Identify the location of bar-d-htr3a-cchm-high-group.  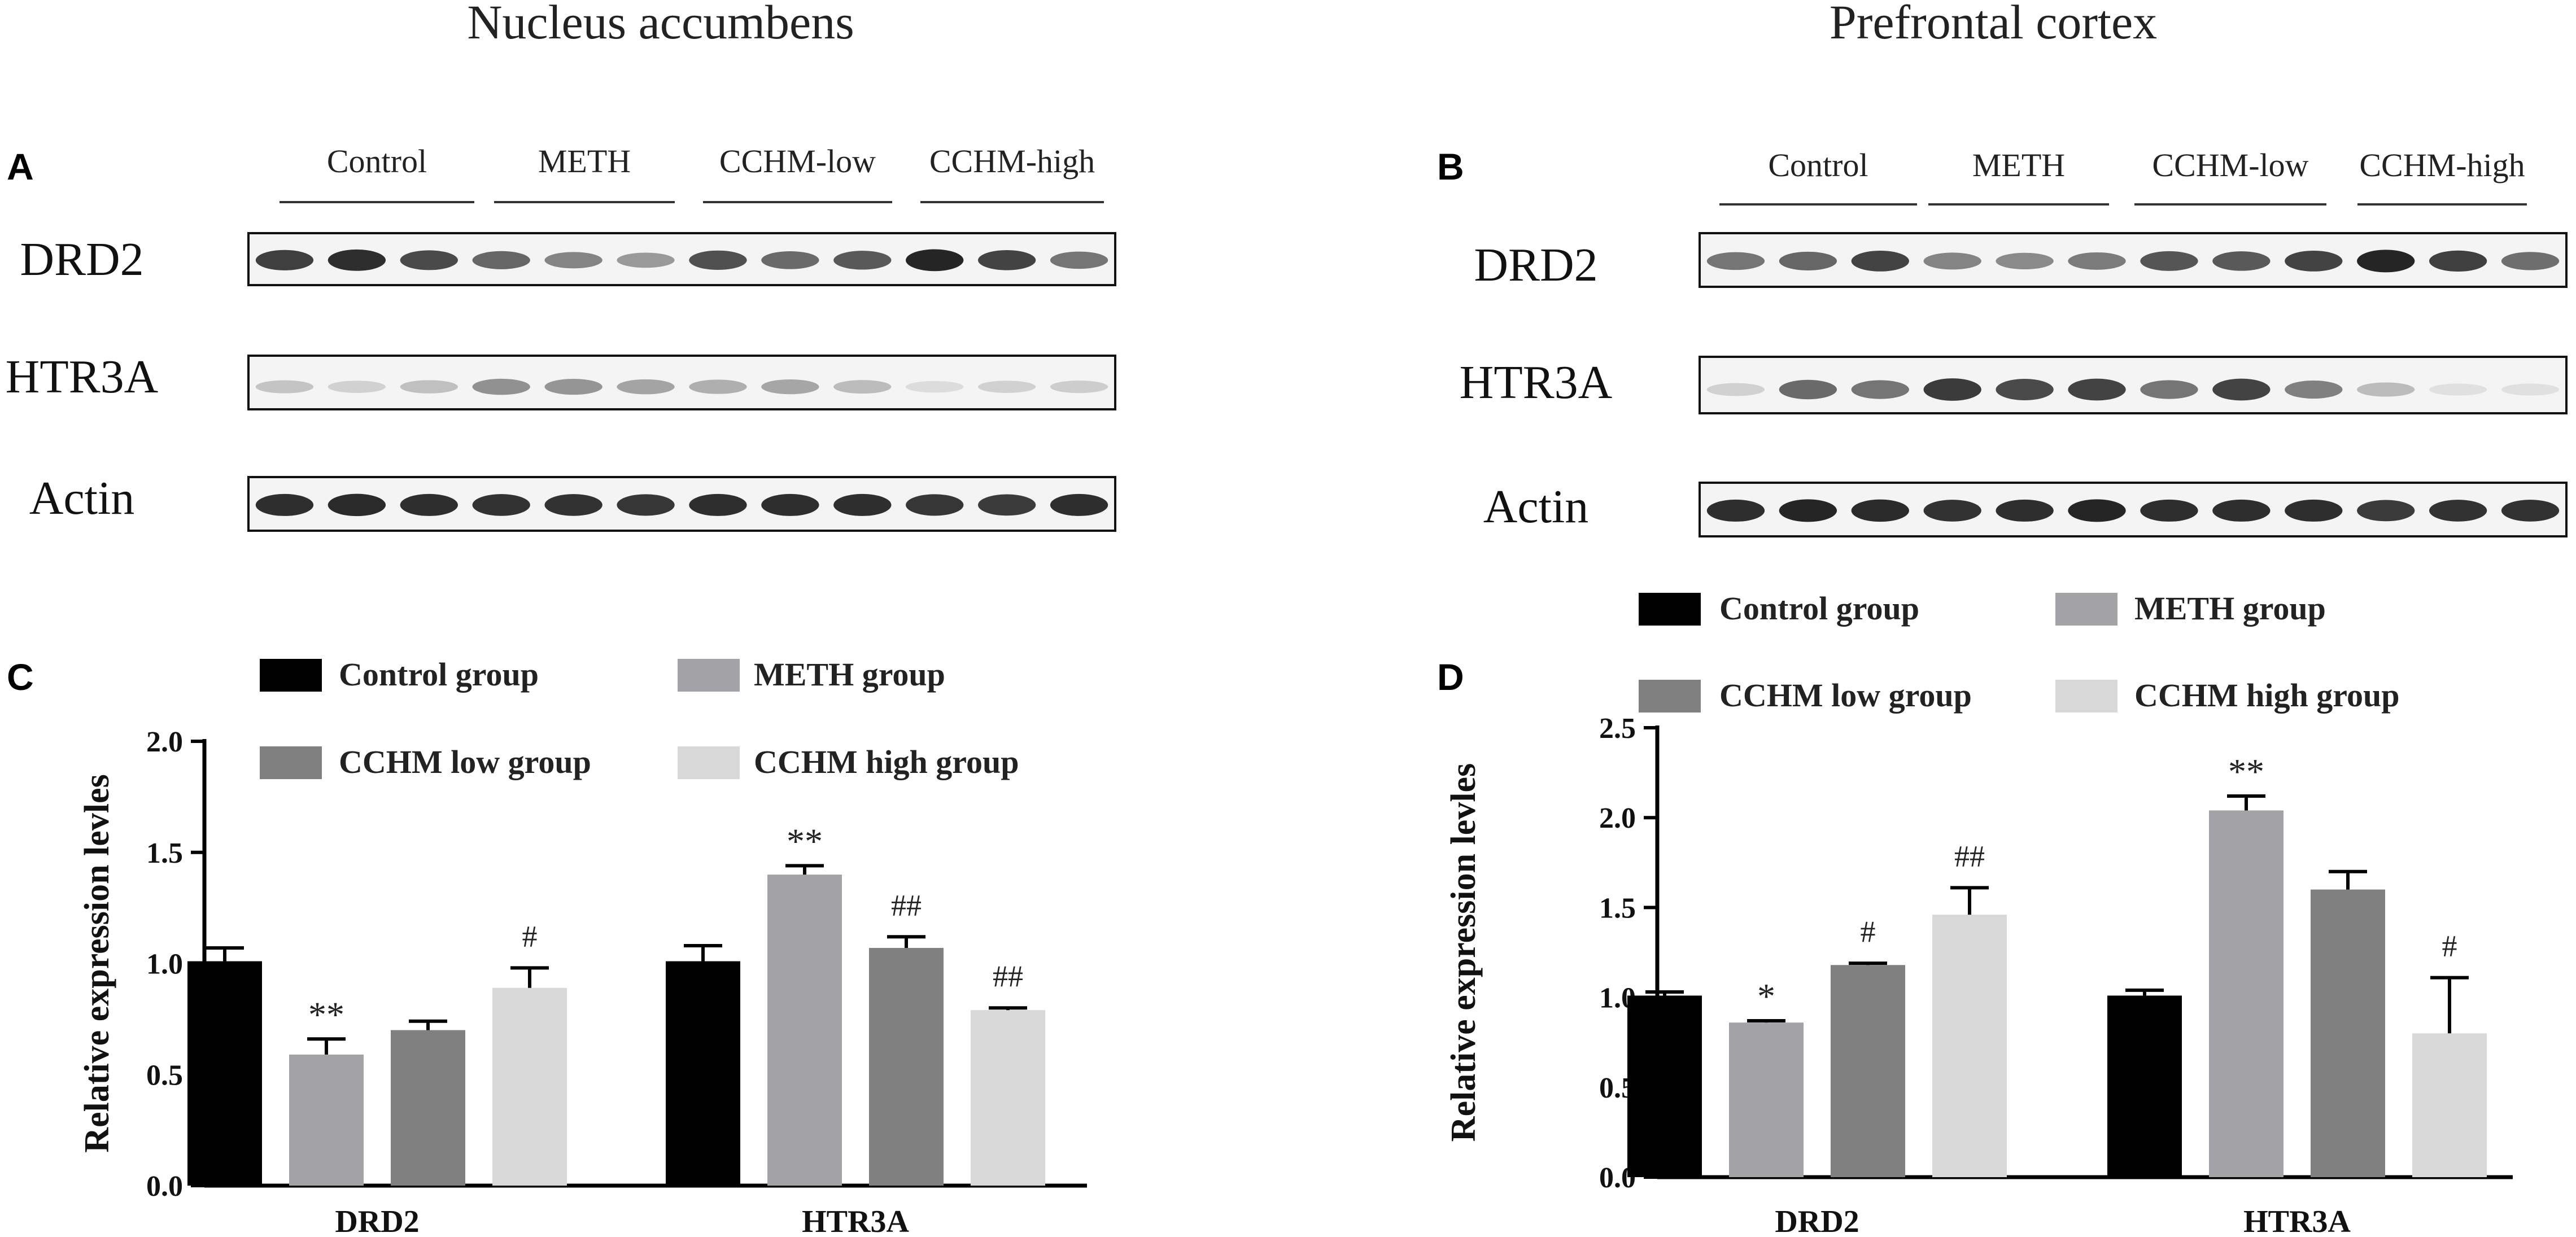
(2450, 1105).